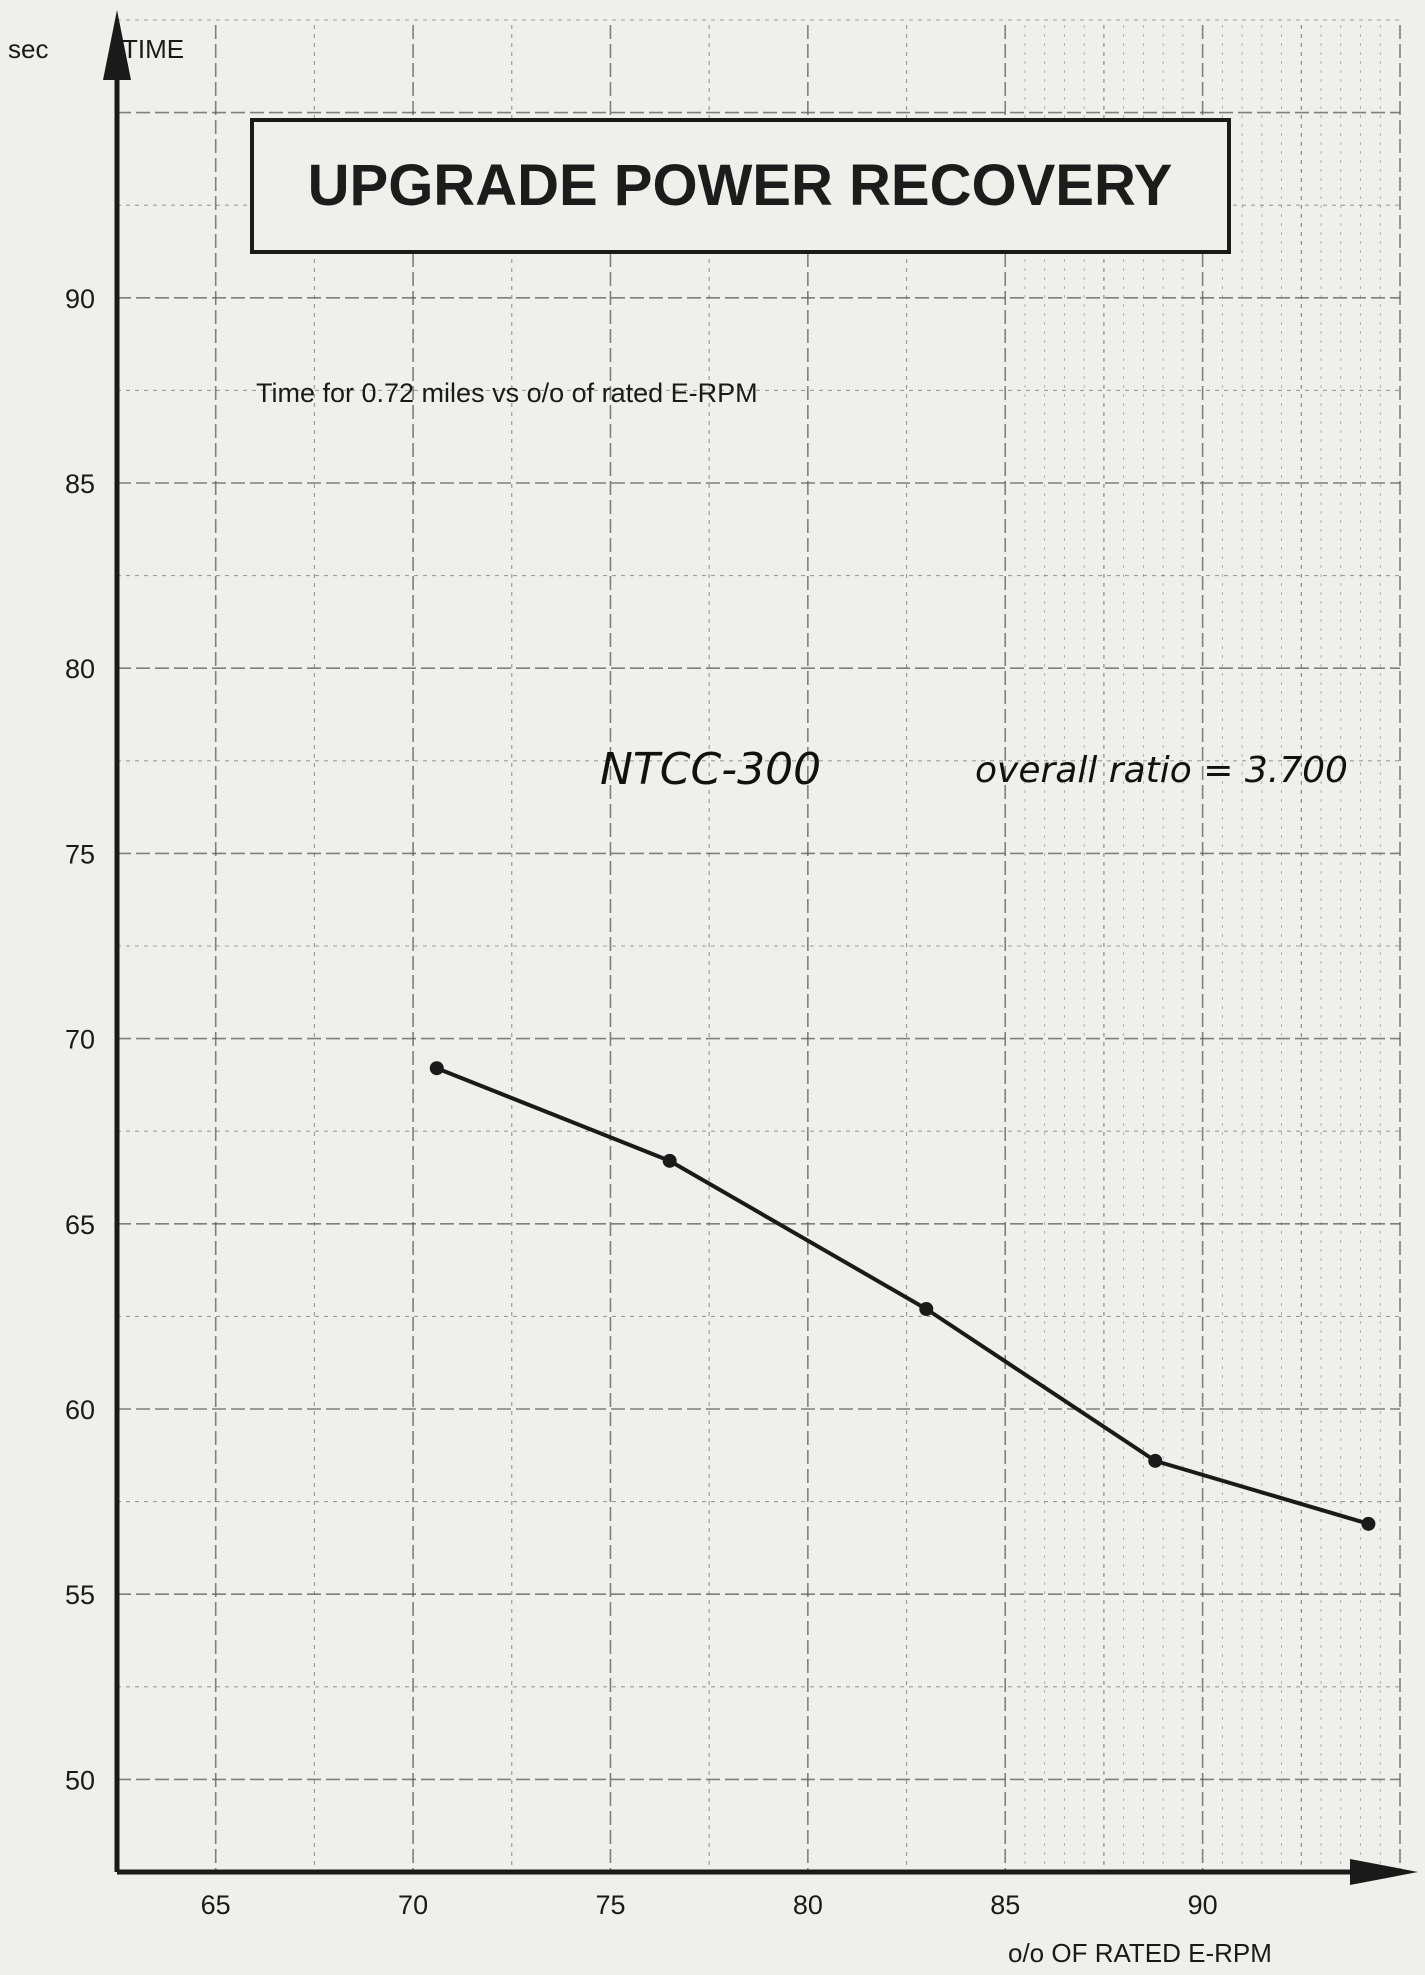 The image size is (1425, 1975). What do you see at coordinates (80, 669) in the screenshot?
I see `y-tick-label: 80` at bounding box center [80, 669].